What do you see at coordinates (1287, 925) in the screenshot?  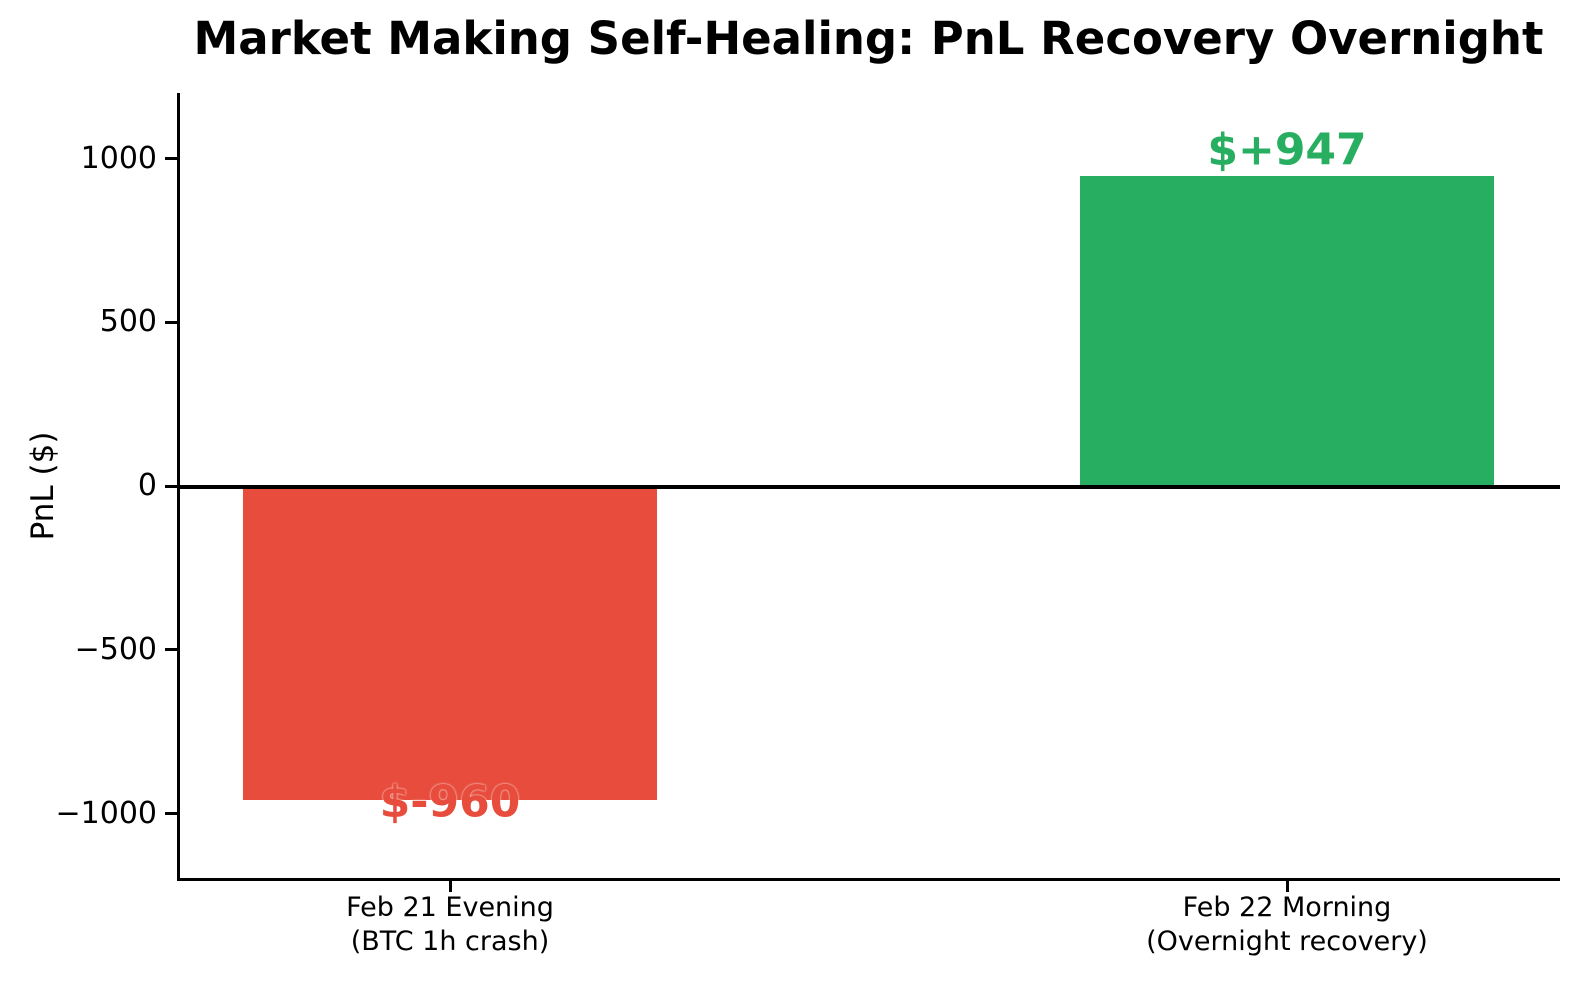 I see `x-tick-label: Feb 22 Morning (Overnight recovery)` at bounding box center [1287, 925].